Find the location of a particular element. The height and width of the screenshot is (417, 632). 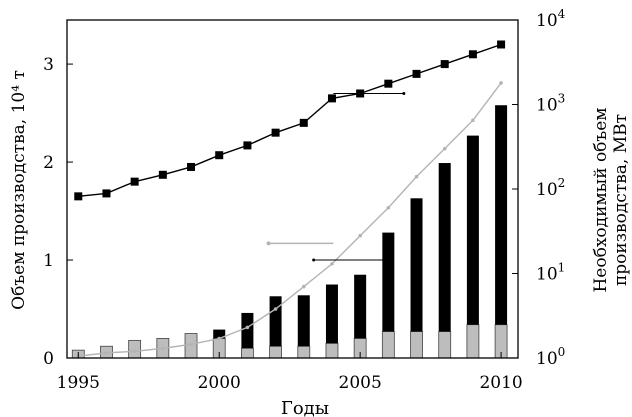

point-gray-1997 is located at coordinates (134, 351).